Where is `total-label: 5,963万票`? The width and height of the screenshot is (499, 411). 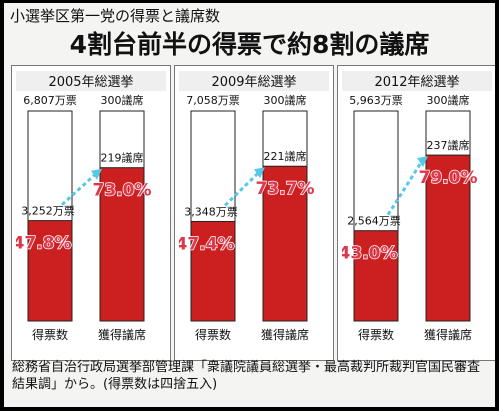 total-label: 5,963万票 is located at coordinates (376, 100).